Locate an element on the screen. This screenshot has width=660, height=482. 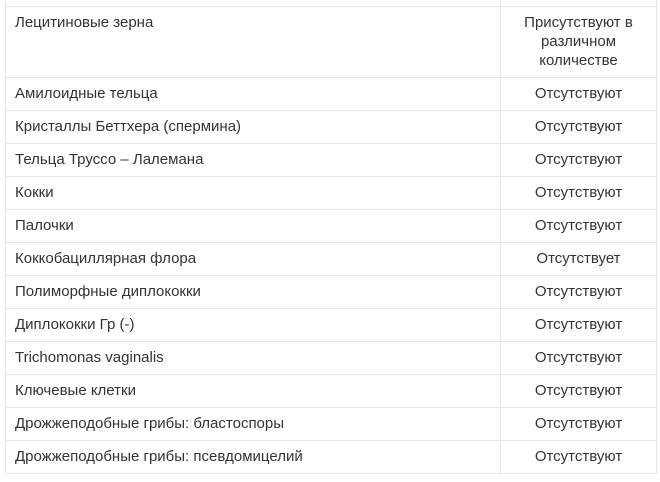
table-row: Амилоидные тельца Отсутствуют is located at coordinates (331, 94).